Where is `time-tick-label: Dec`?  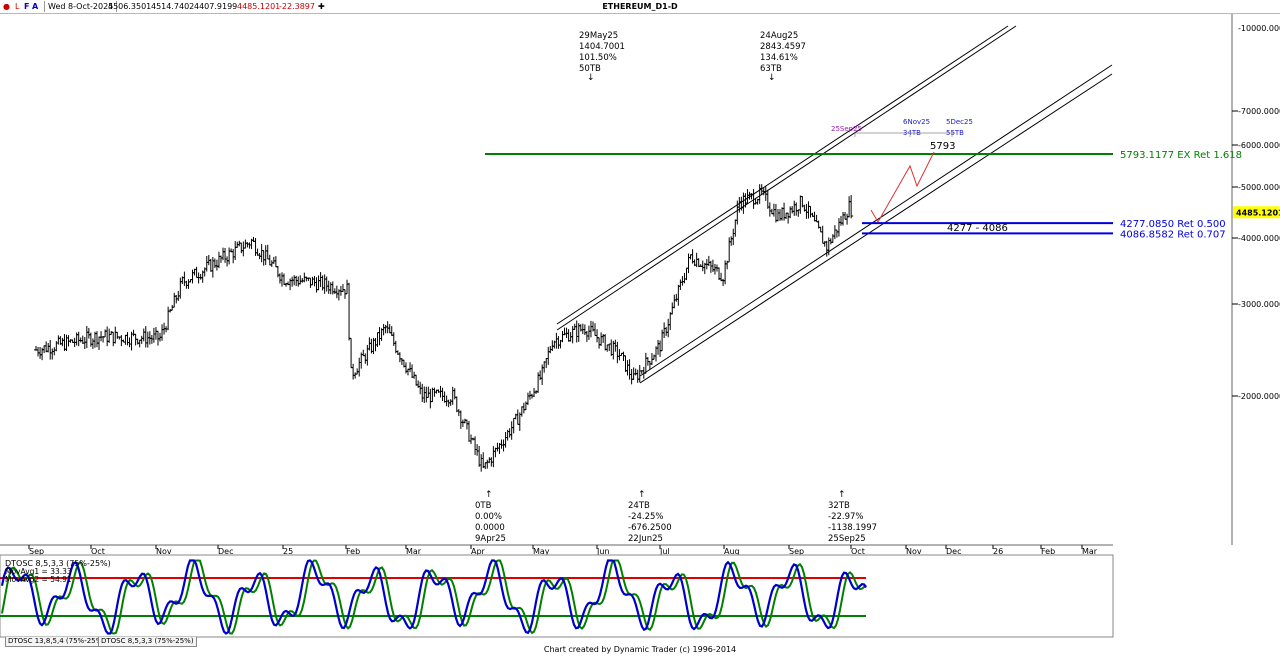 time-tick-label: Dec is located at coordinates (225, 551).